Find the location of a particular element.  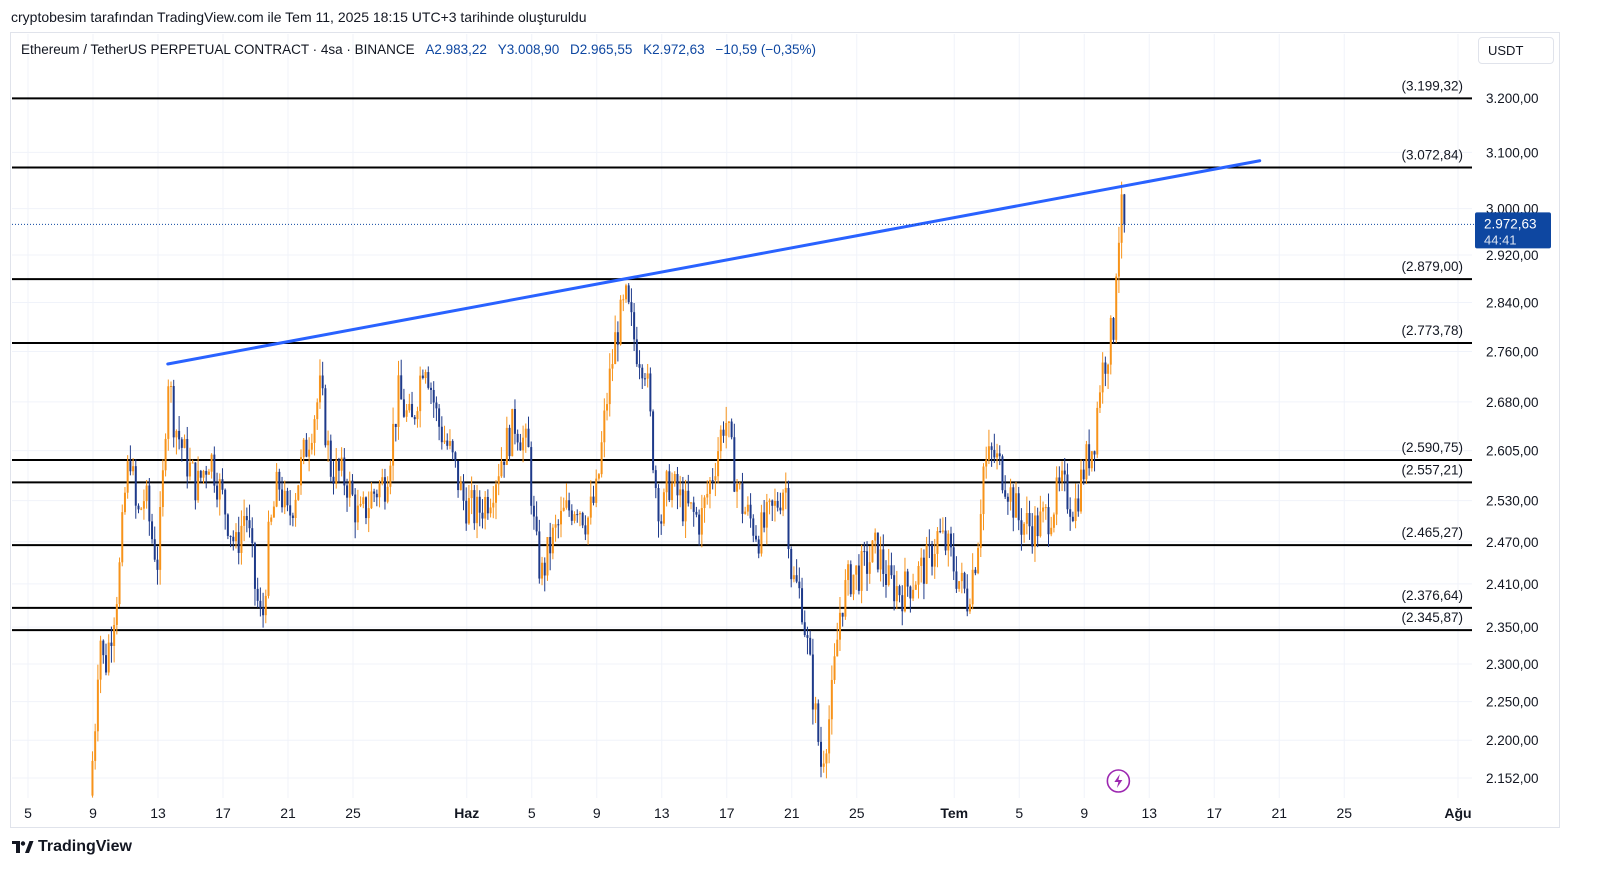

flash-icon is located at coordinates (1118, 781).